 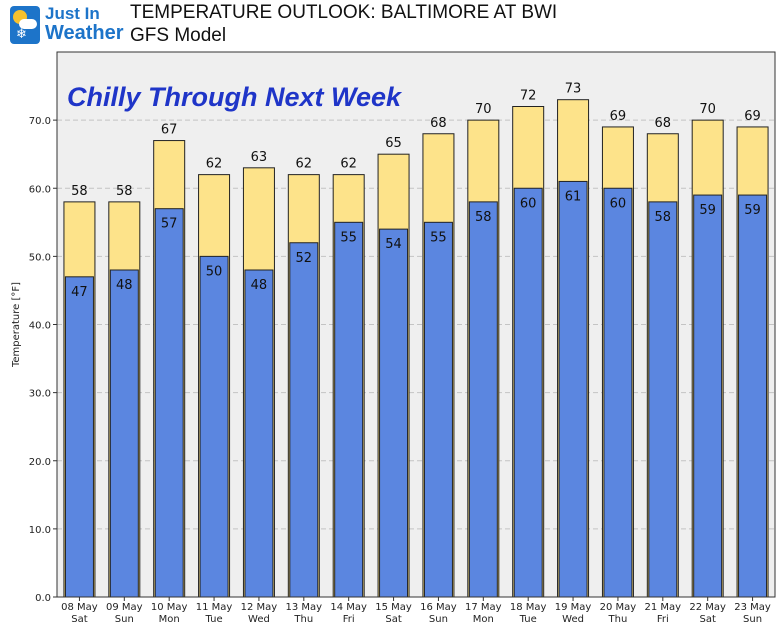 What do you see at coordinates (483, 607) in the screenshot?
I see `x-tick-date: 17 May` at bounding box center [483, 607].